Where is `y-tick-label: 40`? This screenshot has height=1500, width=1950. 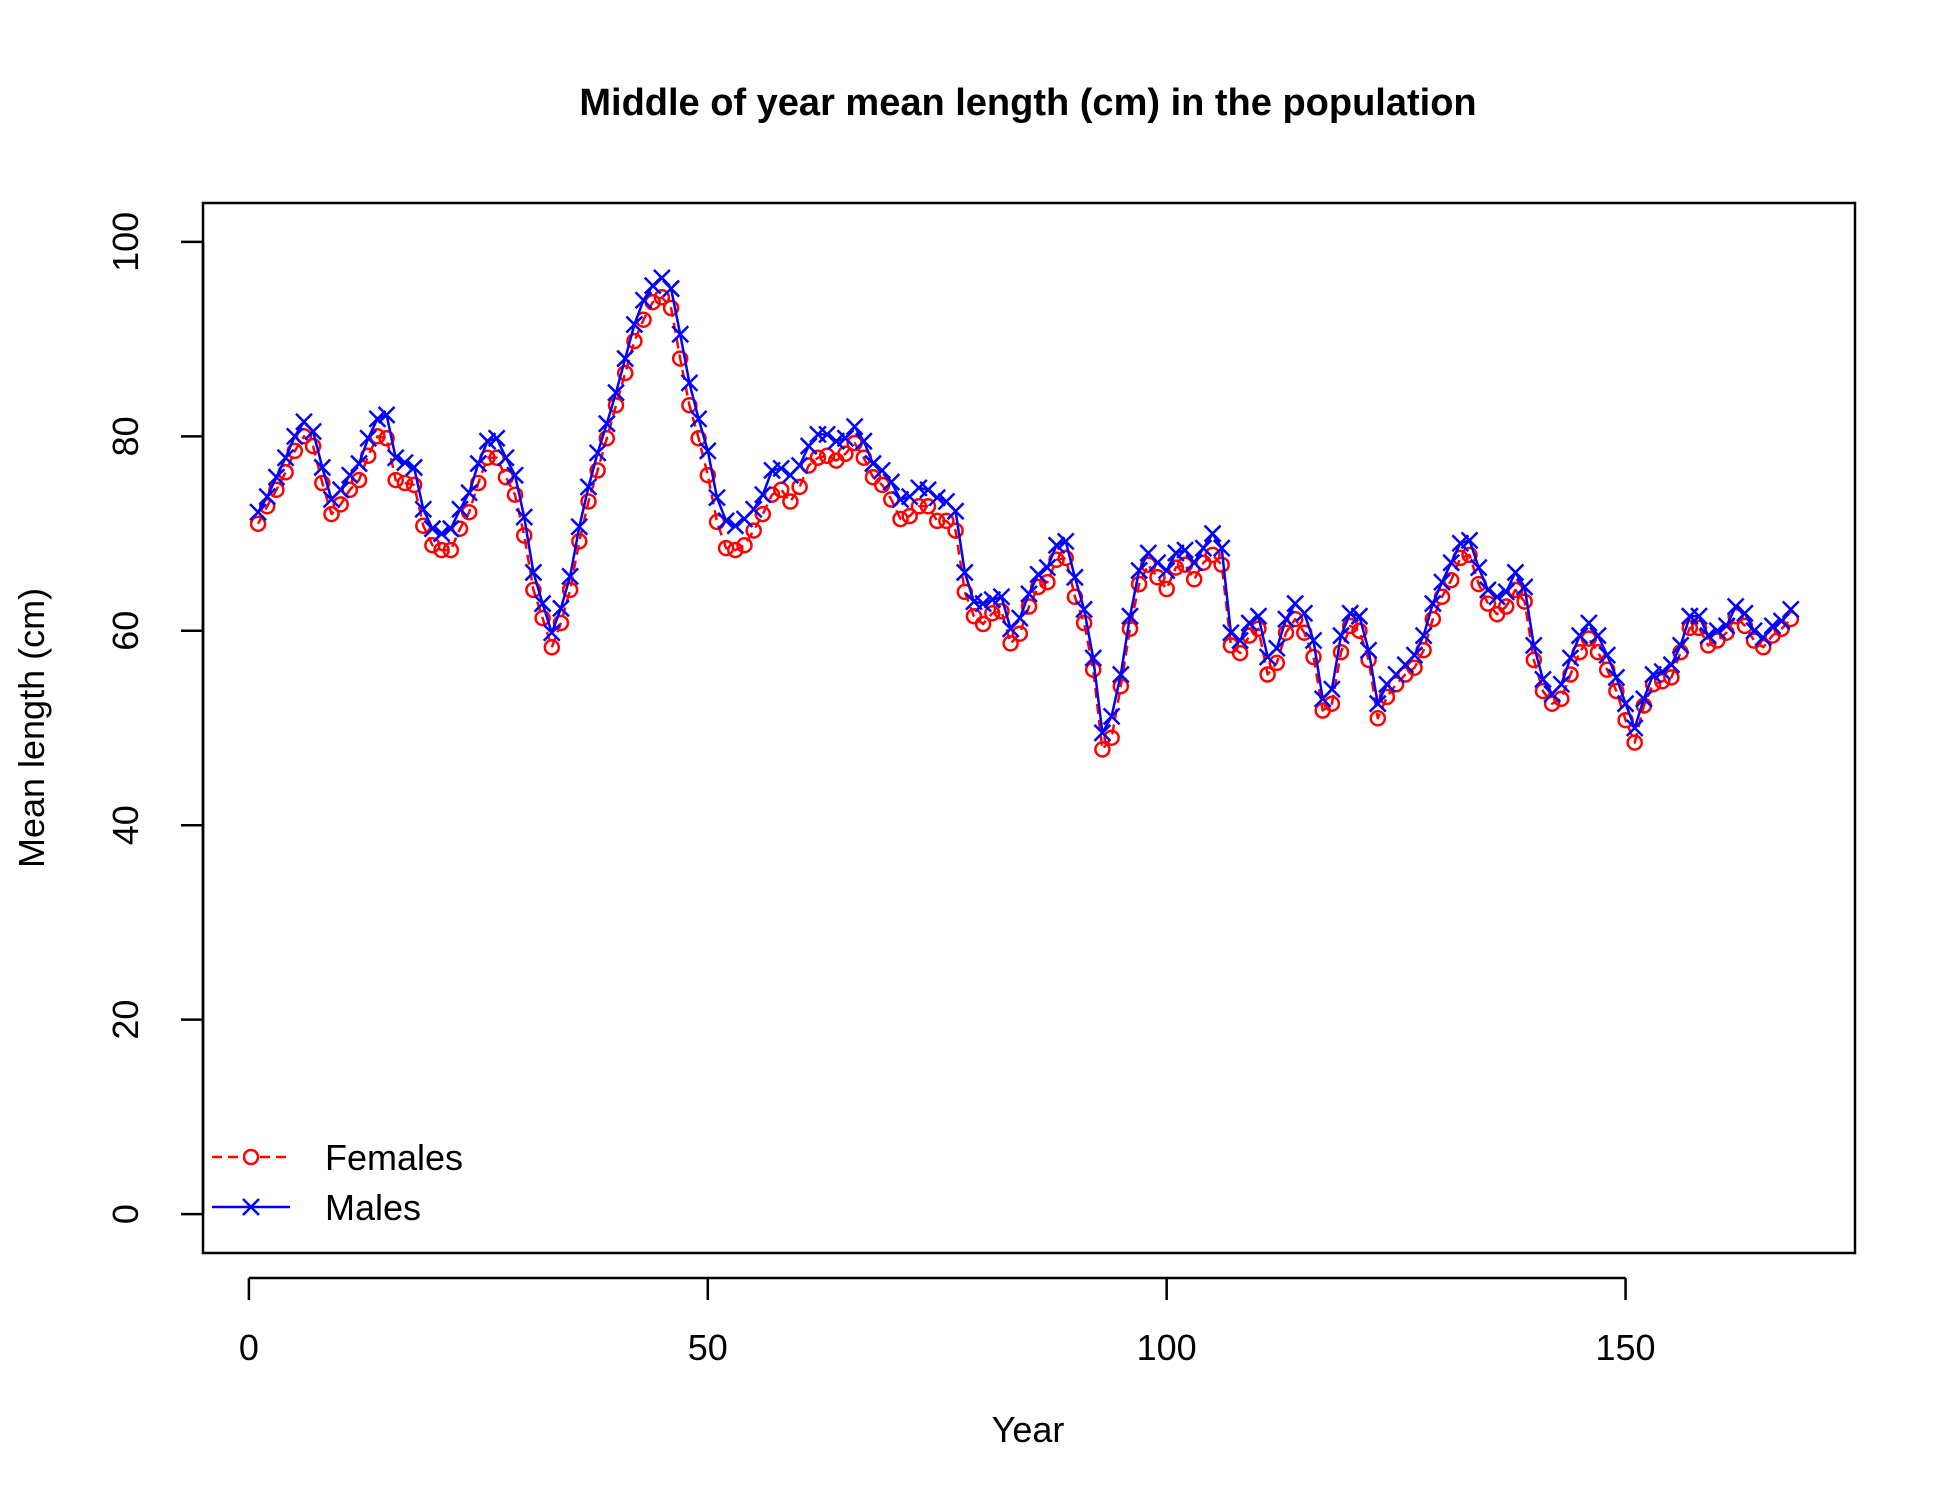
y-tick-label: 40 is located at coordinates (125, 825).